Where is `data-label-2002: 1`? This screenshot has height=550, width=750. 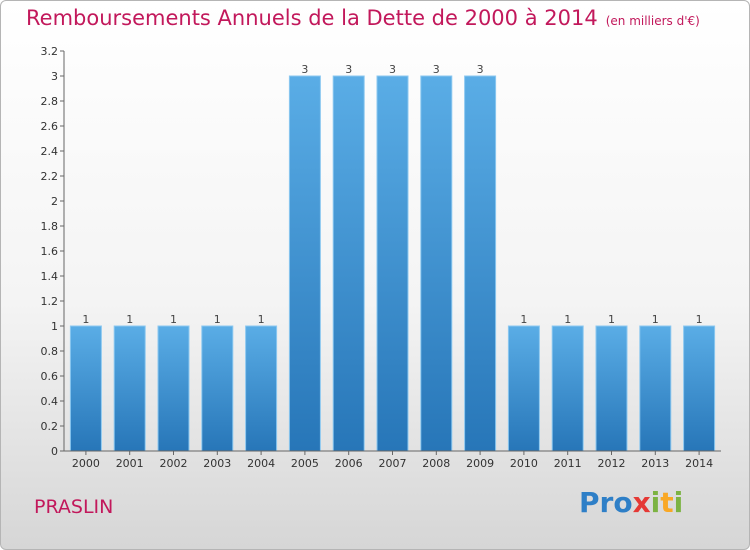
data-label-2002: 1 is located at coordinates (173, 319).